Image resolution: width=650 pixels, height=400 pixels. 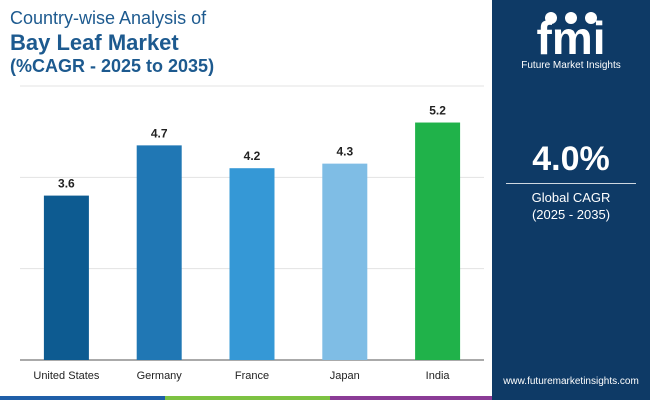 What do you see at coordinates (571, 183) in the screenshot?
I see `cagr-divider` at bounding box center [571, 183].